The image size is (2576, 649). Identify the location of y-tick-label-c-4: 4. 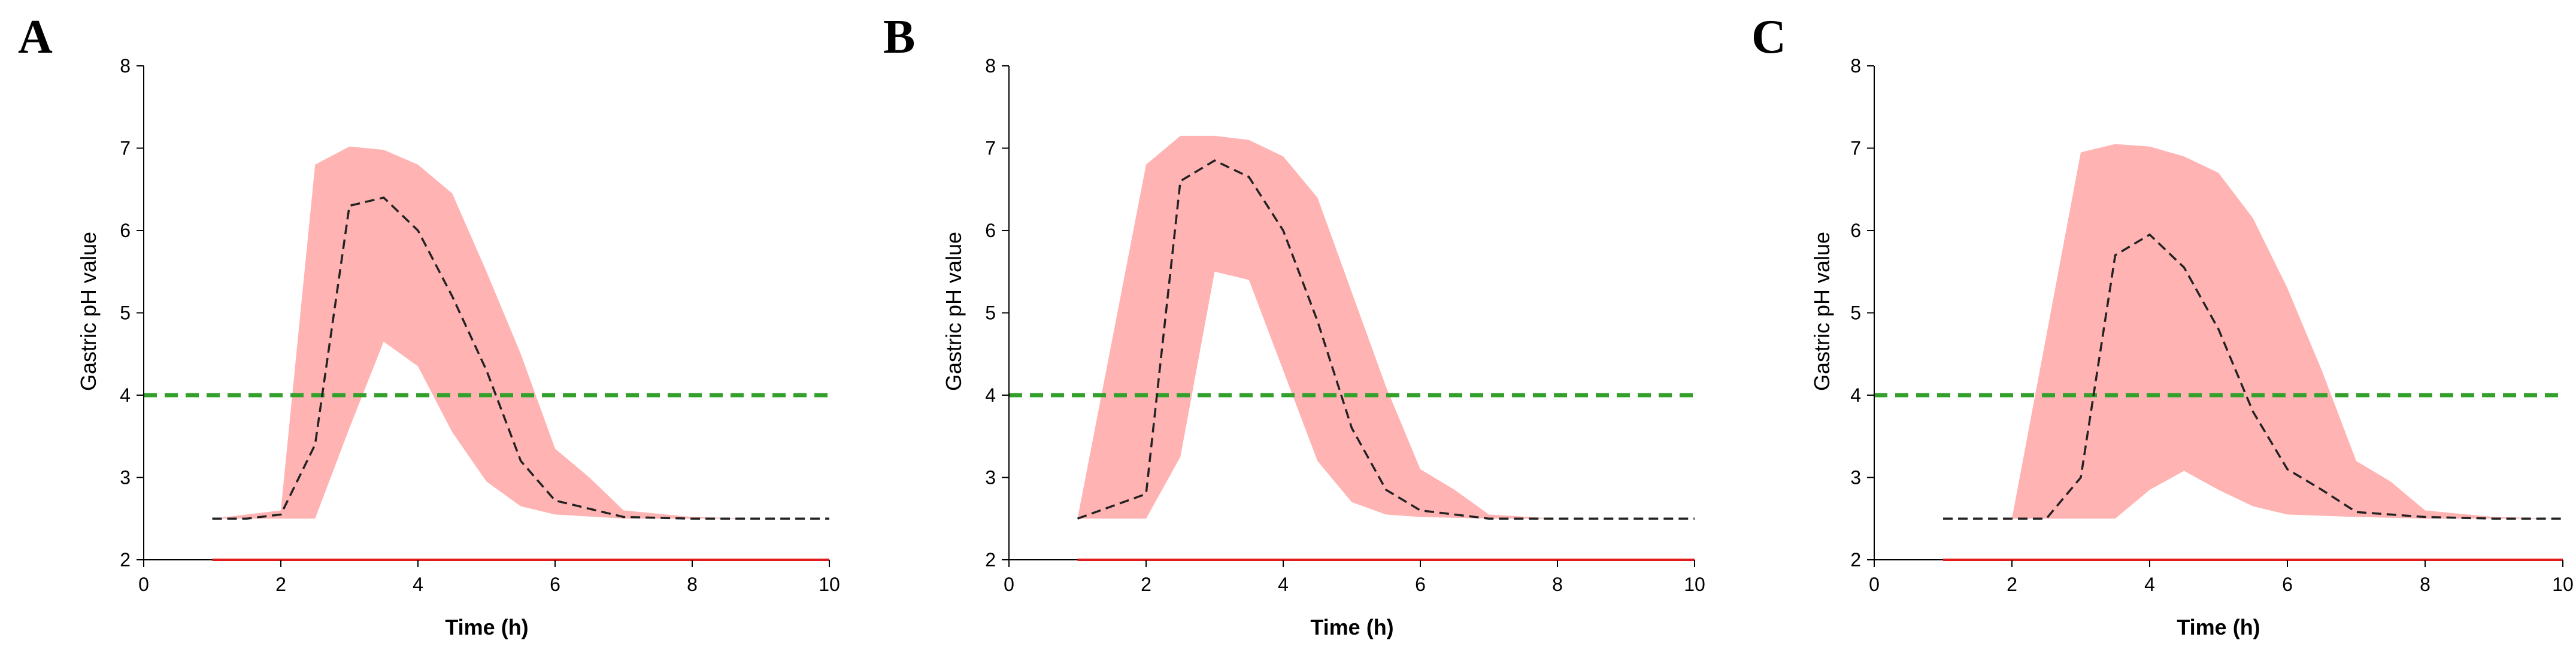
(1855, 395).